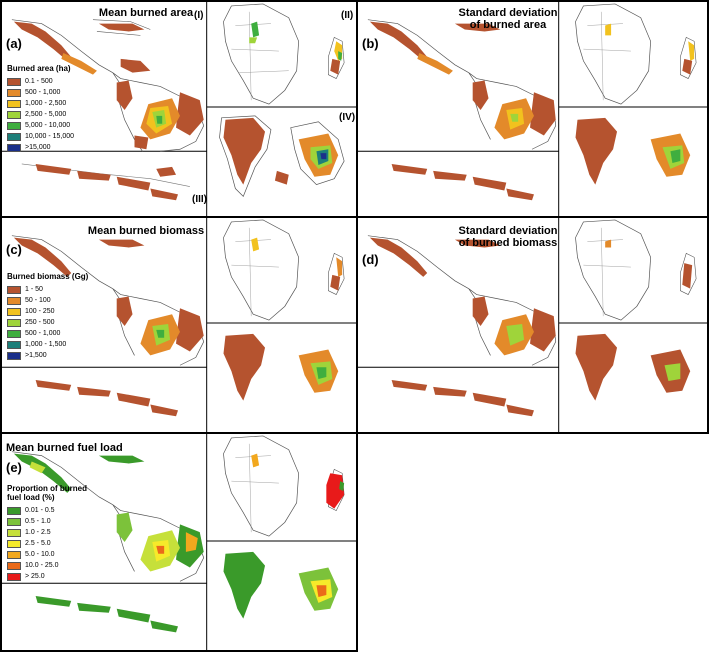 This screenshot has width=709, height=652. I want to click on legend-burned-fuel-load-title: Proportion of burned fuel load (%), so click(47, 493).